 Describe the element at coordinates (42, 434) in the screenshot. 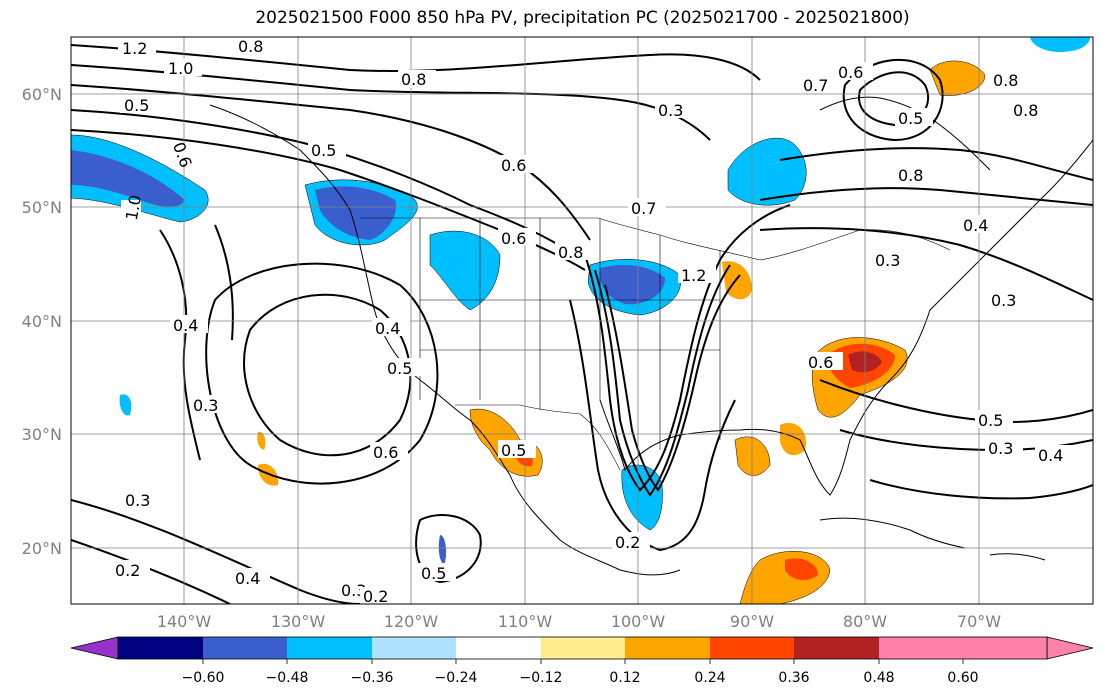

I see `lat-label: 30°N` at that location.